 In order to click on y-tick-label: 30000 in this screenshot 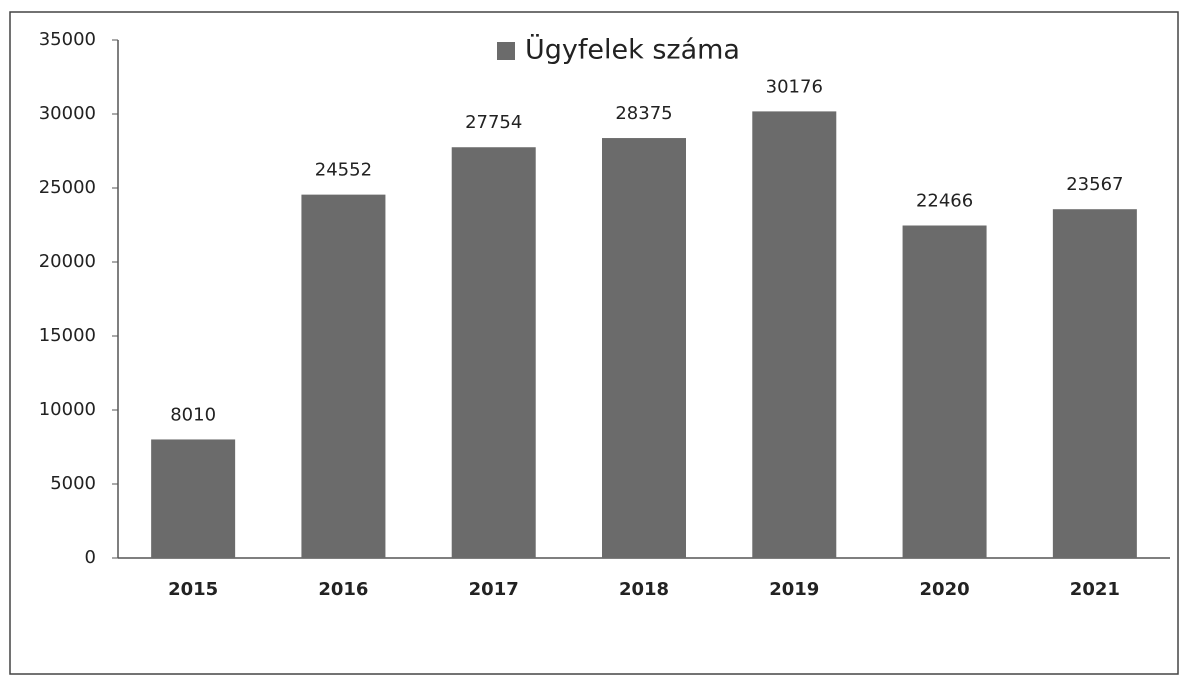, I will do `click(67, 113)`.